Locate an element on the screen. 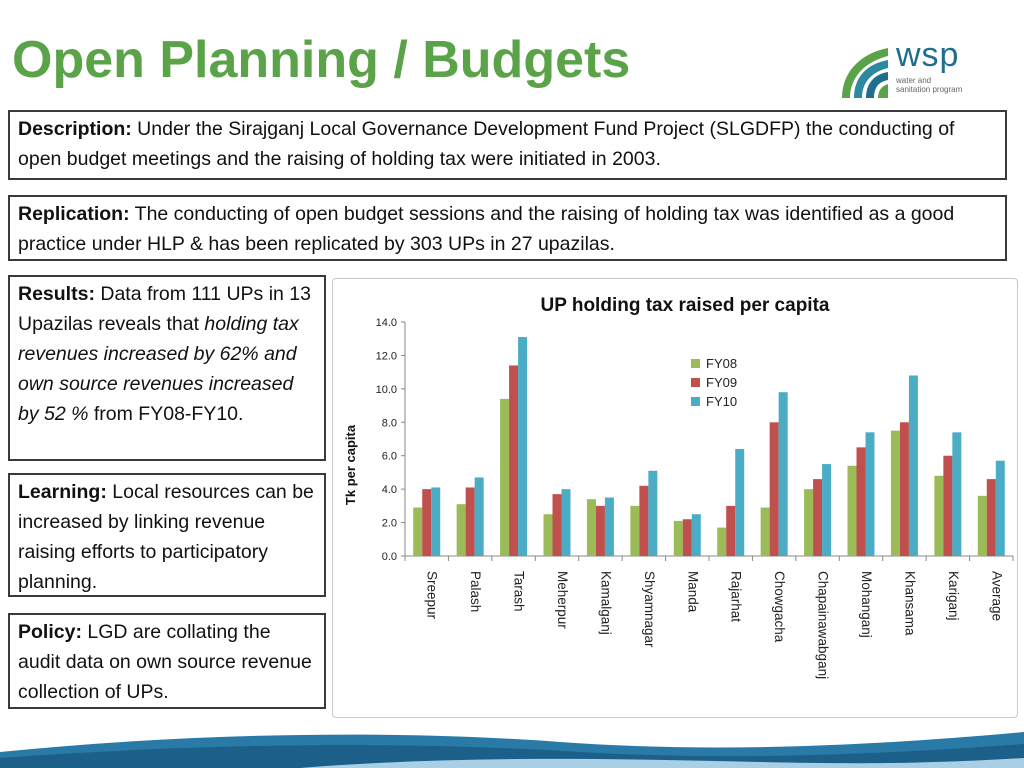  bar-fy09-tarash is located at coordinates (514, 460).